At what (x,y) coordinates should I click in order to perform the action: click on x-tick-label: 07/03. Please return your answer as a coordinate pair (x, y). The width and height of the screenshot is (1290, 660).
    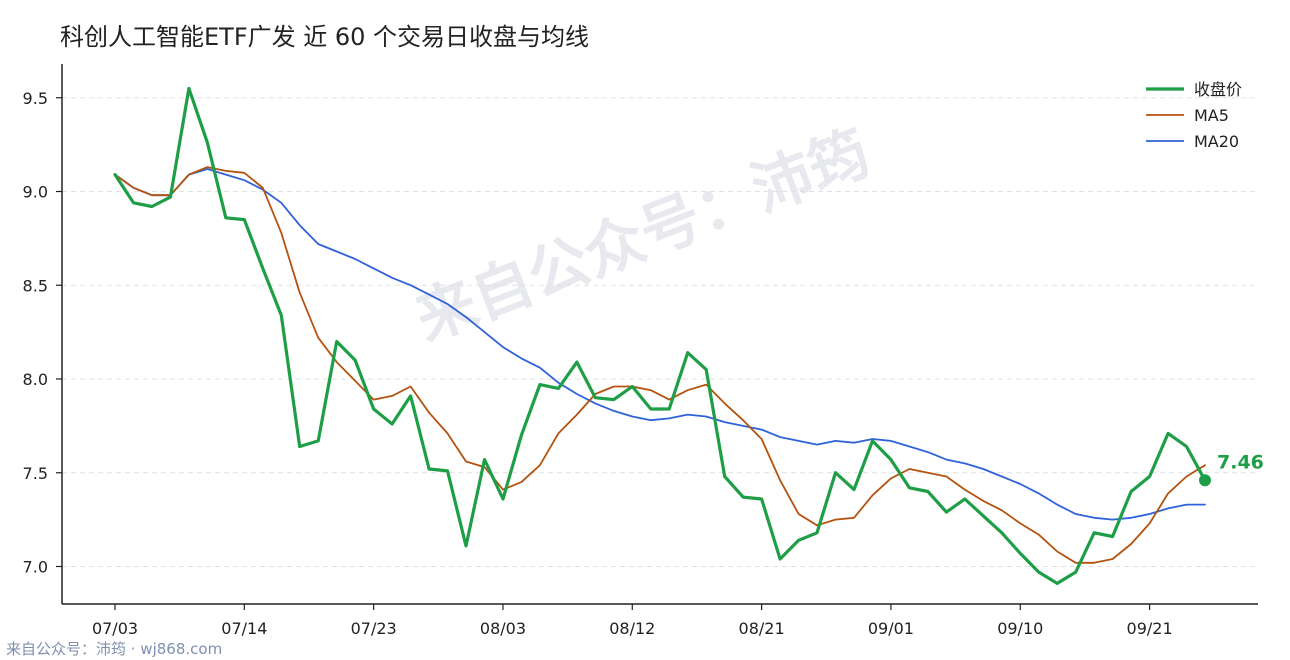
    Looking at the image, I should click on (115, 628).